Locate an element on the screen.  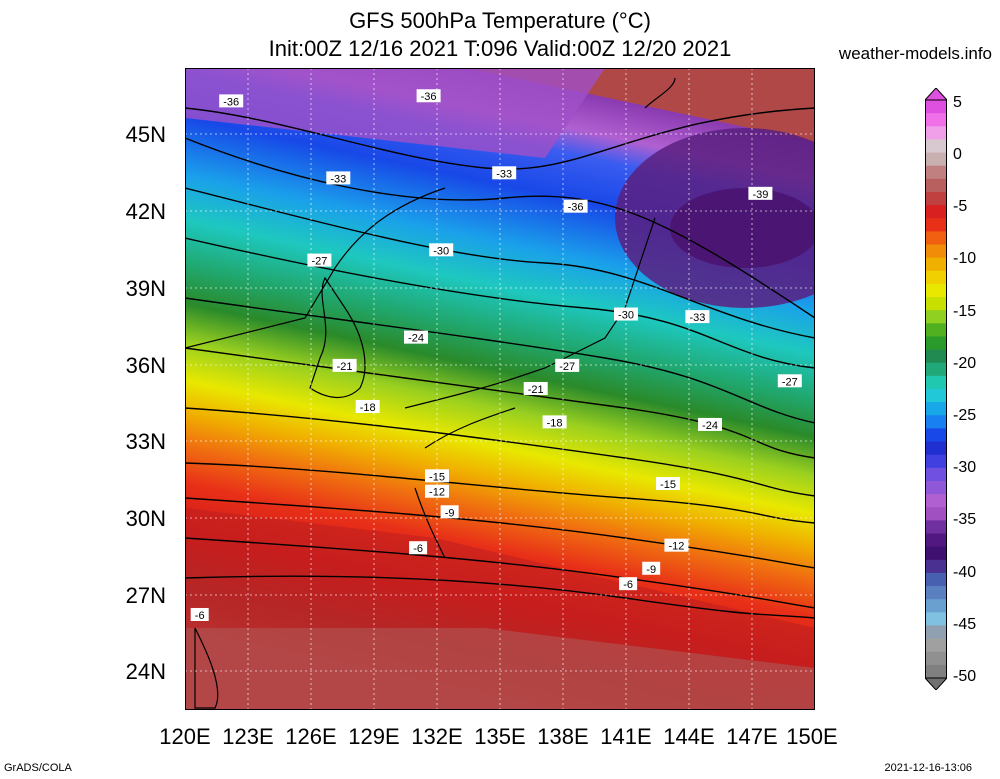
contour-label-text: -18 is located at coordinates (368, 408).